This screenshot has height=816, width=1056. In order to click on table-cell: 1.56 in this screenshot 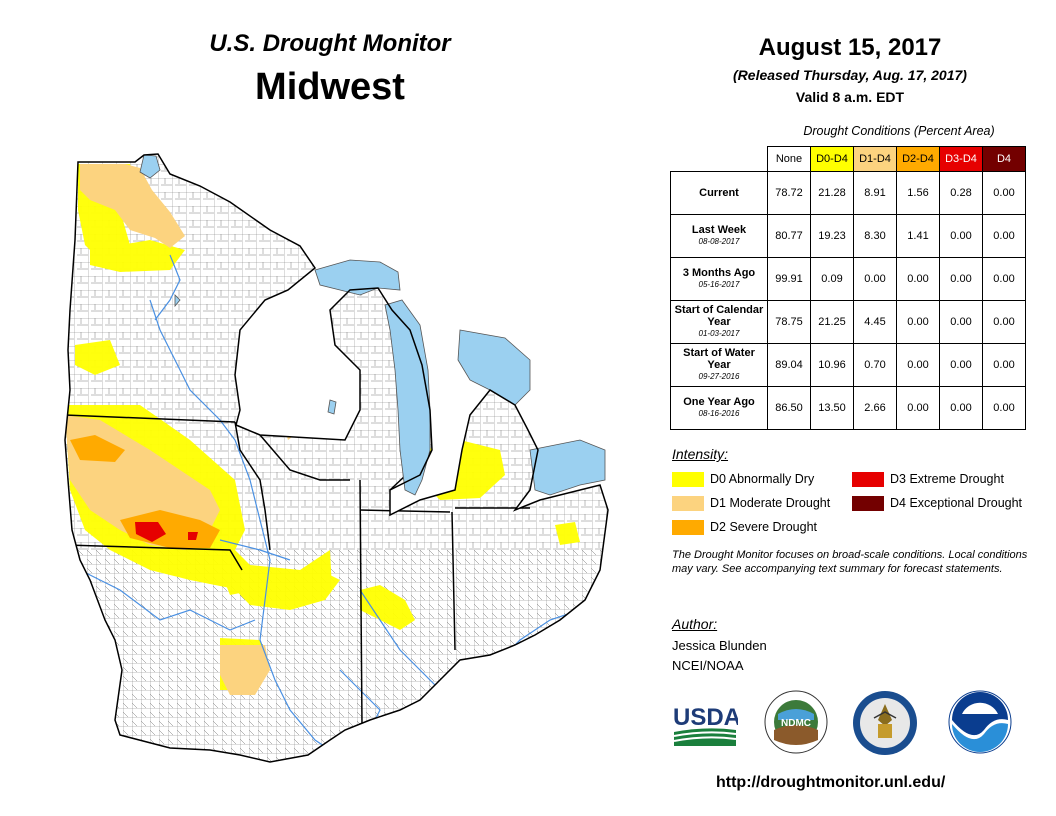, I will do `click(918, 193)`.